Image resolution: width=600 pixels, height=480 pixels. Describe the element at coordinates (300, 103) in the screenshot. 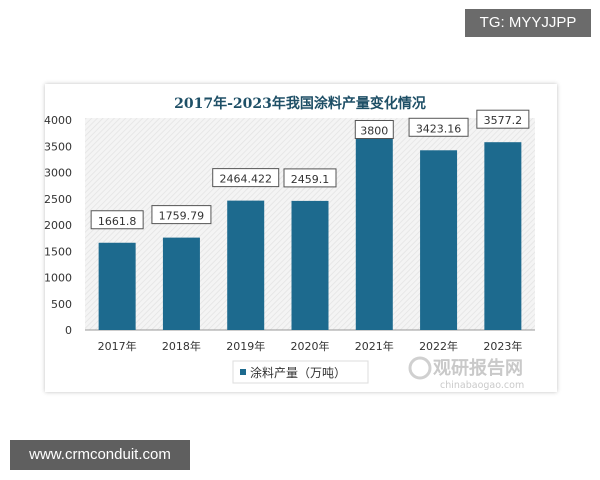

I see `chart-title: 2017年-2023年我国涂料产量变化情况` at that location.